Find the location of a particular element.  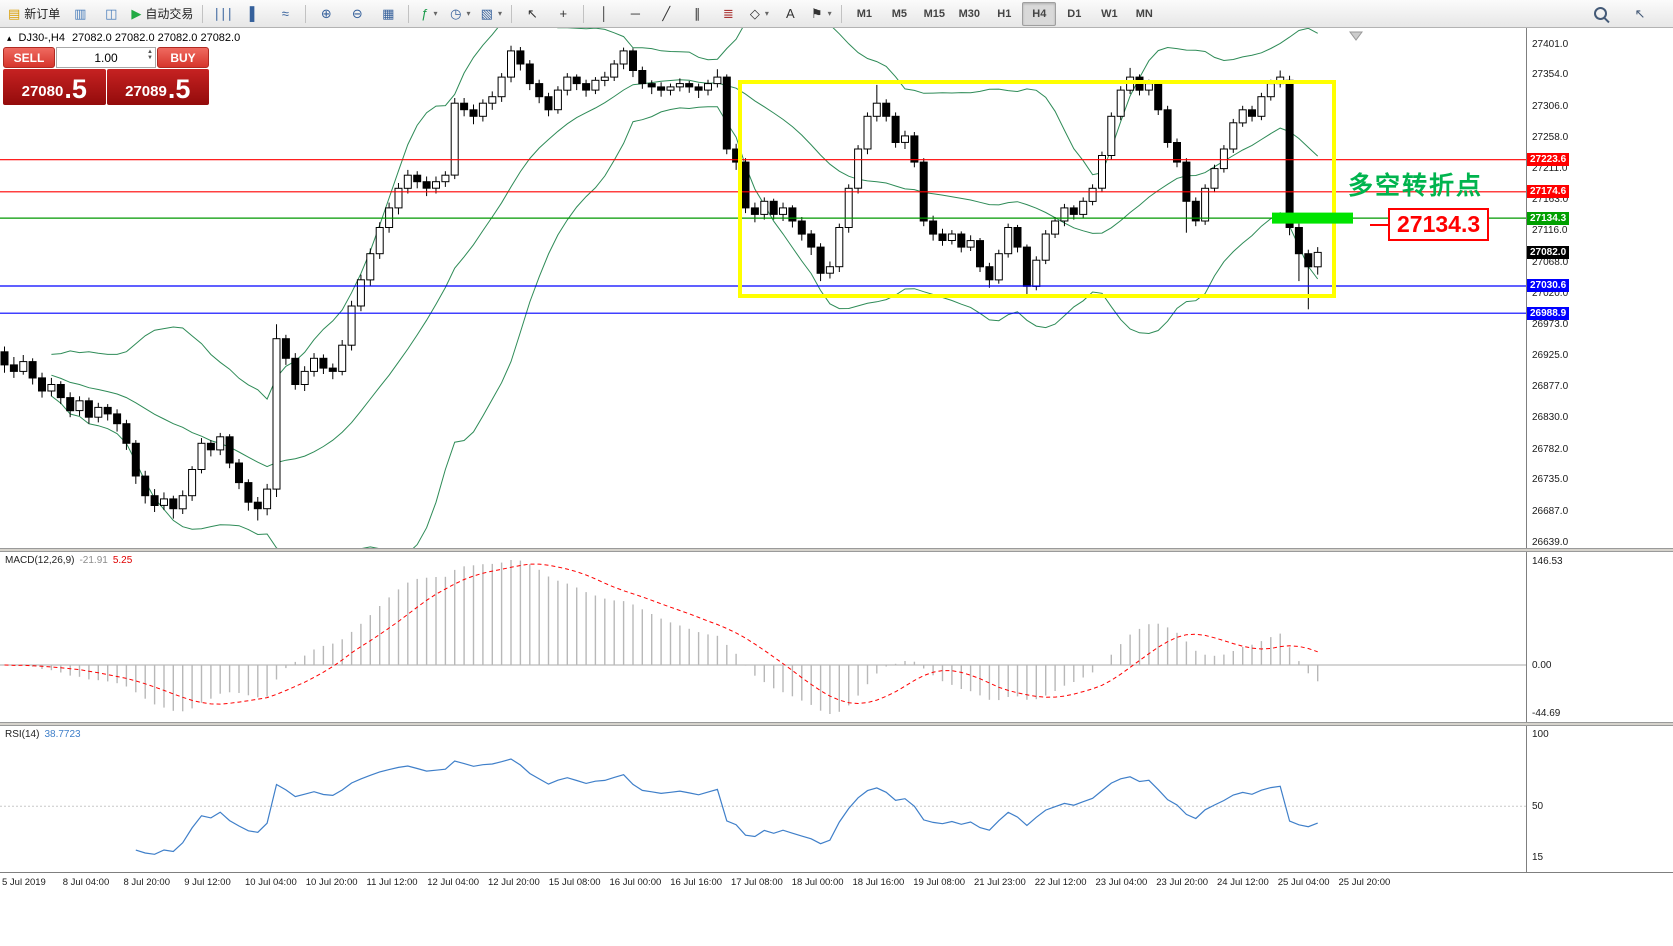

timeframe-h4-button: H4 is located at coordinates (1039, 13).